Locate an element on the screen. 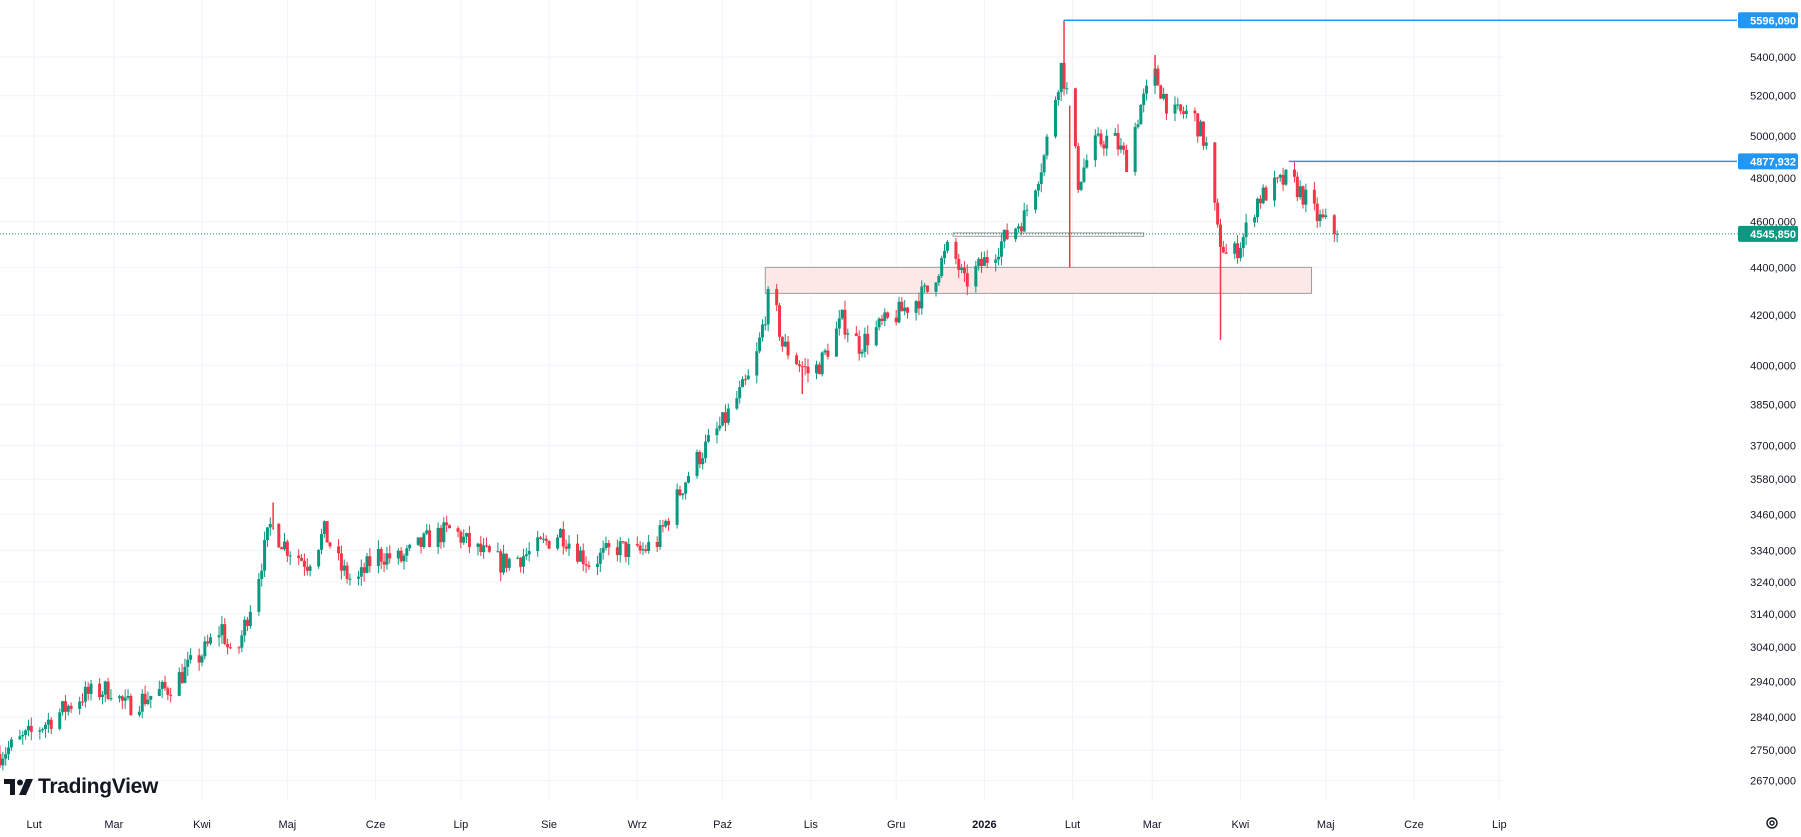 This screenshot has width=1801, height=837. y-tick-label: 2670,000 is located at coordinates (1773, 782).